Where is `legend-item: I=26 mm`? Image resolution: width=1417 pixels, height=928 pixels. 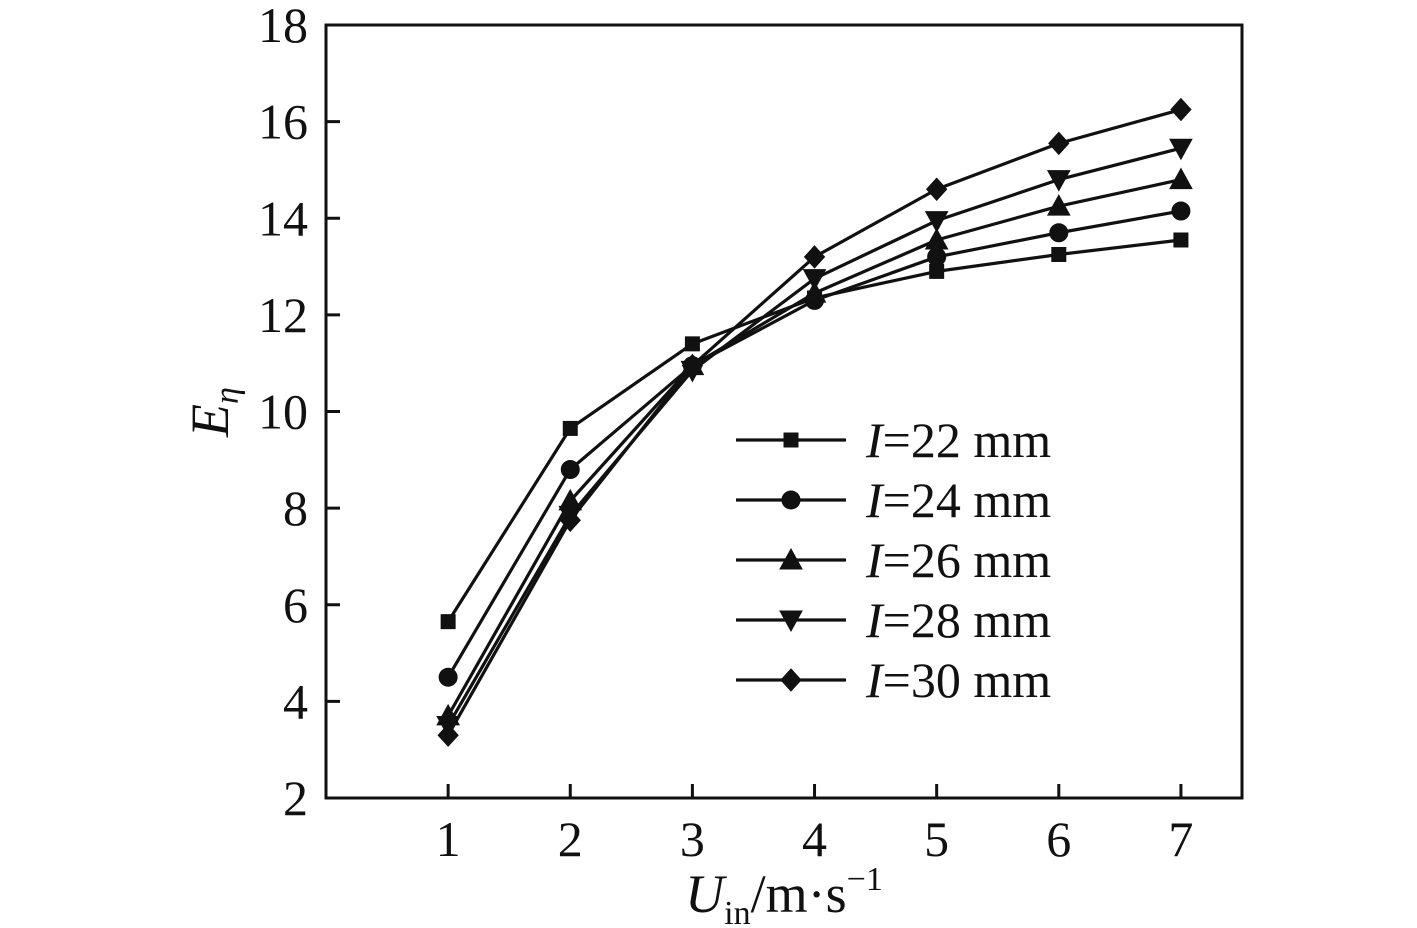 legend-item: I=26 mm is located at coordinates (893, 560).